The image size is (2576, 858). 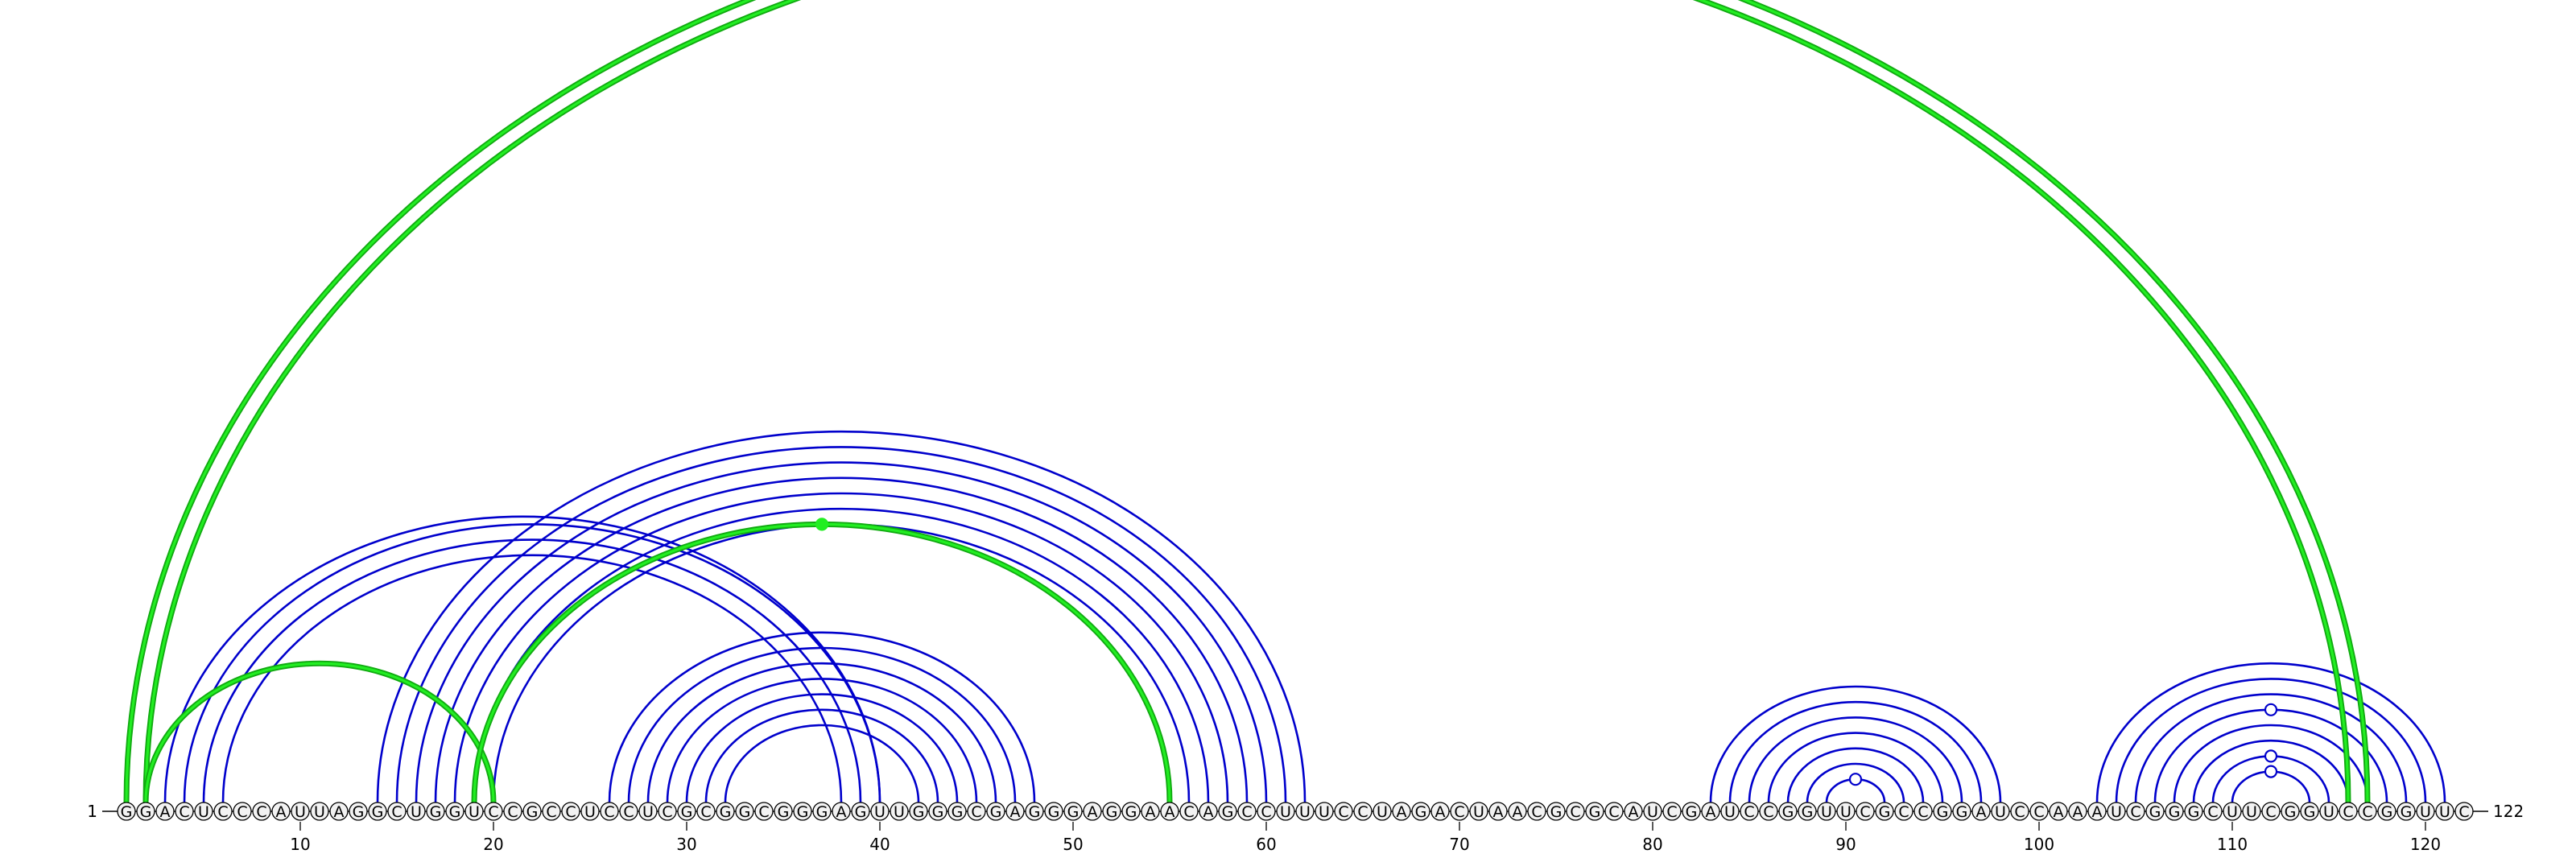 What do you see at coordinates (2508, 812) in the screenshot?
I see `sequence-end-label: 122` at bounding box center [2508, 812].